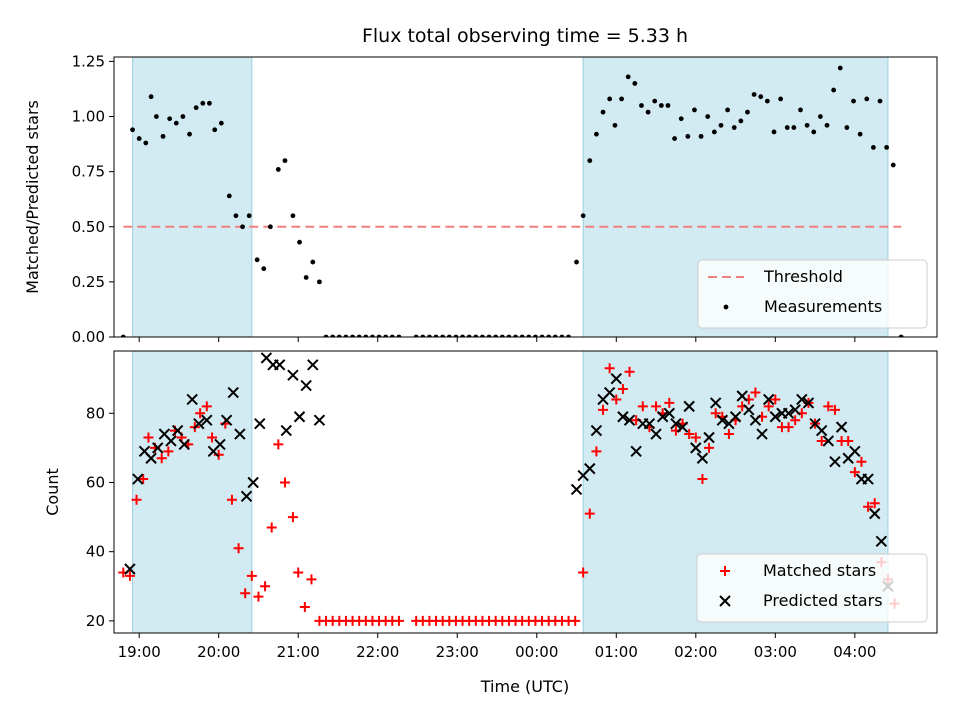 Image resolution: width=960 pixels, height=720 pixels. What do you see at coordinates (616, 652) in the screenshot?
I see `x-tick-label: 01:00` at bounding box center [616, 652].